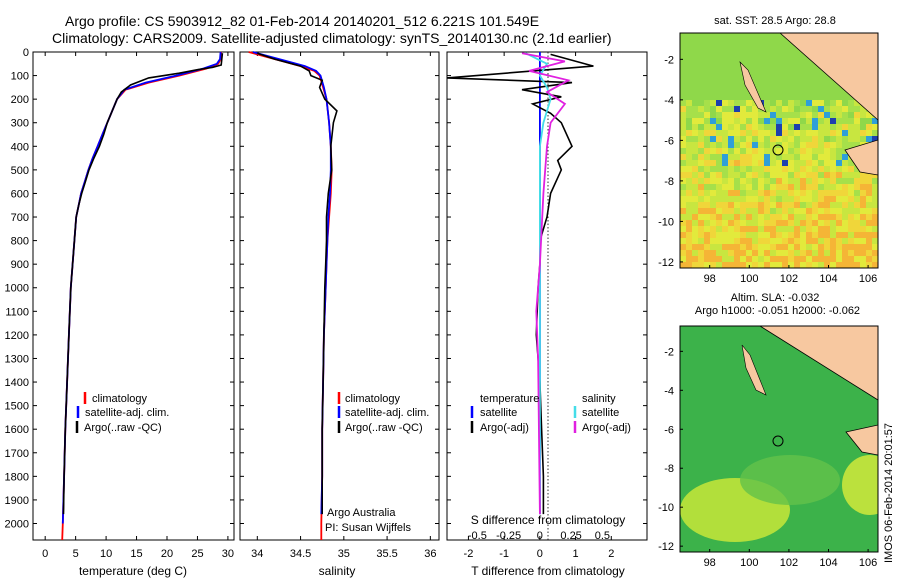 The image size is (900, 580). What do you see at coordinates (20, 147) in the screenshot?
I see `depth-tick-label: 400` at bounding box center [20, 147].